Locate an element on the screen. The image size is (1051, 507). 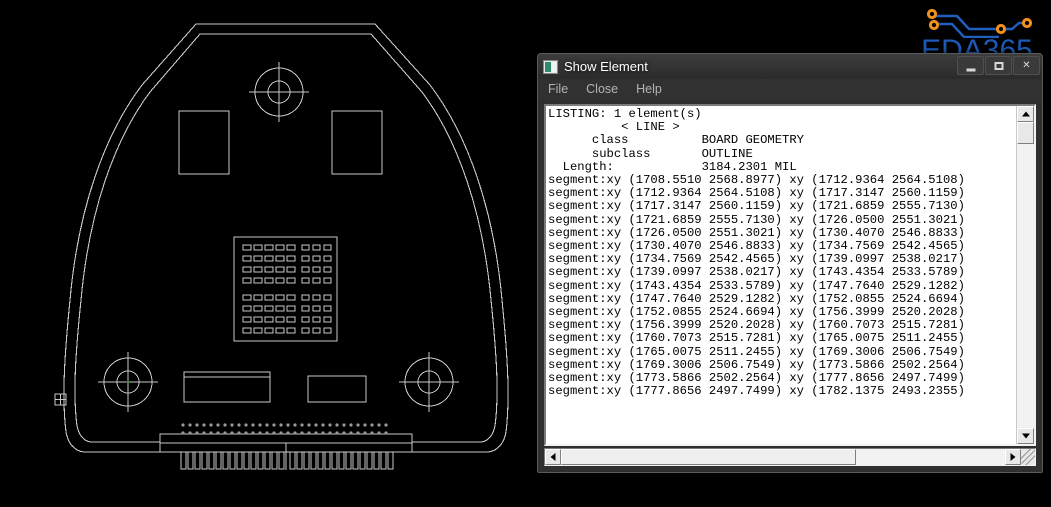
scroll-up-button is located at coordinates (1025, 114).